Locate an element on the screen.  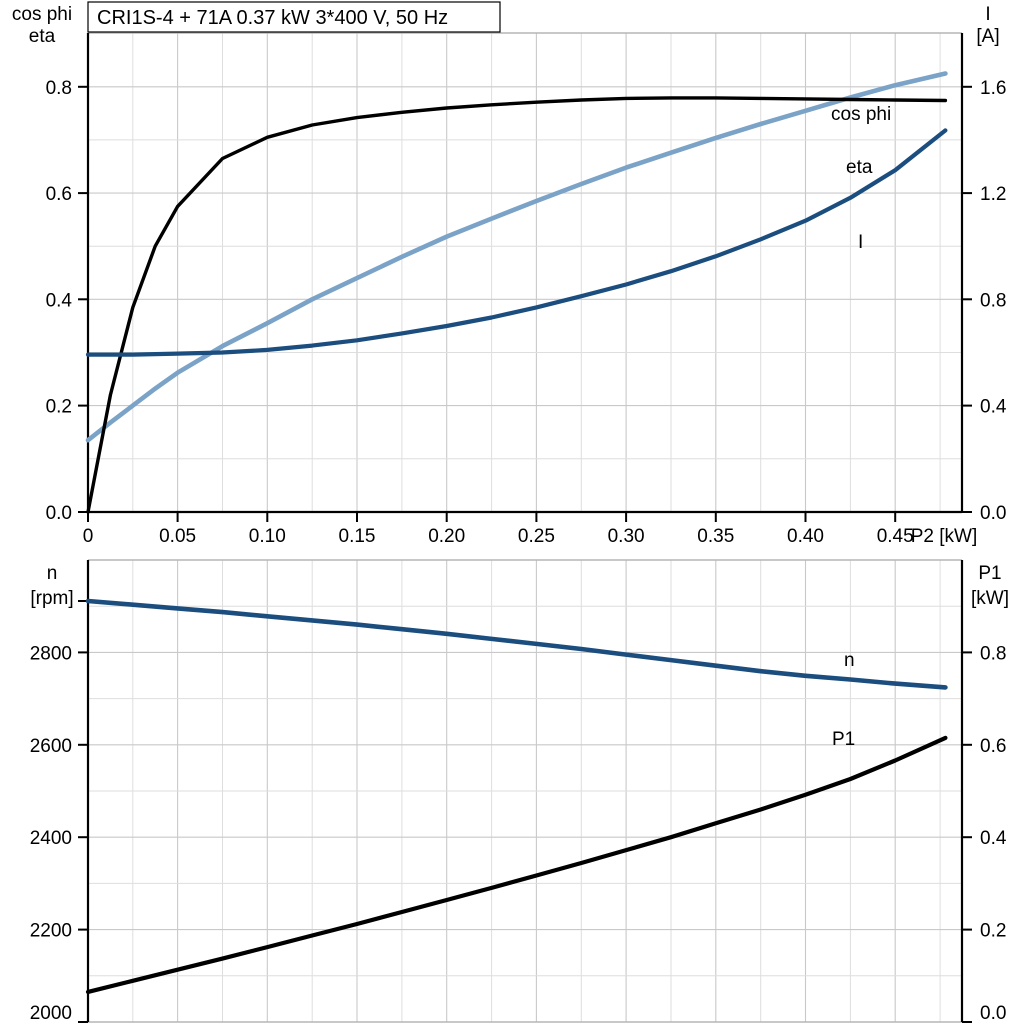
top-chart-x-tick-label-2: 0.10 is located at coordinates (267, 536).